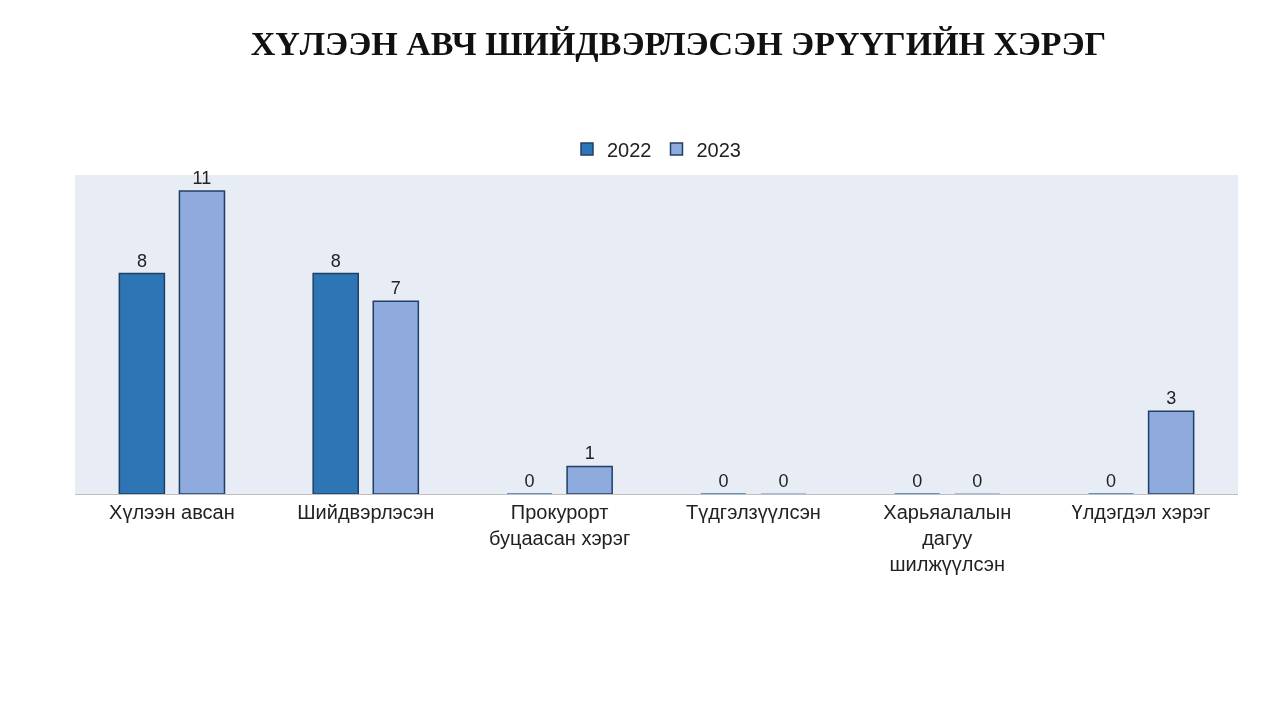  What do you see at coordinates (1141, 512) in the screenshot?
I see `x-tick-label: Үлдэгдэл хэрэг` at bounding box center [1141, 512].